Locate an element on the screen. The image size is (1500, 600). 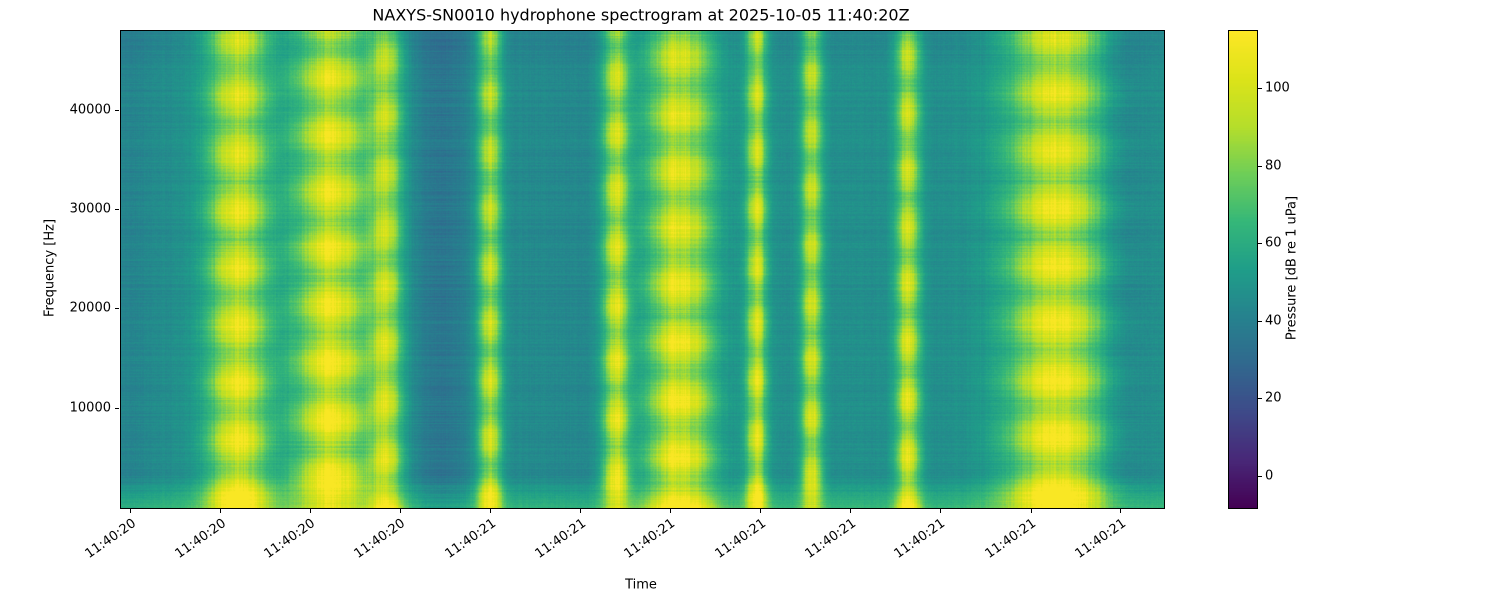
colorbar-tick-label: 0 is located at coordinates (1269, 476).